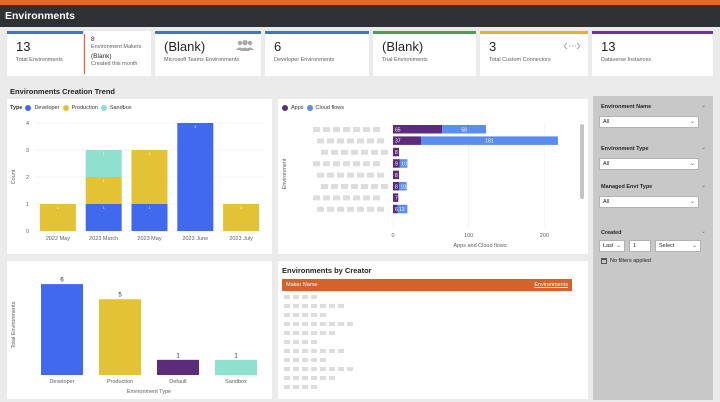 The height and width of the screenshot is (402, 720). What do you see at coordinates (65, 108) in the screenshot?
I see `legend-production-swatch` at bounding box center [65, 108].